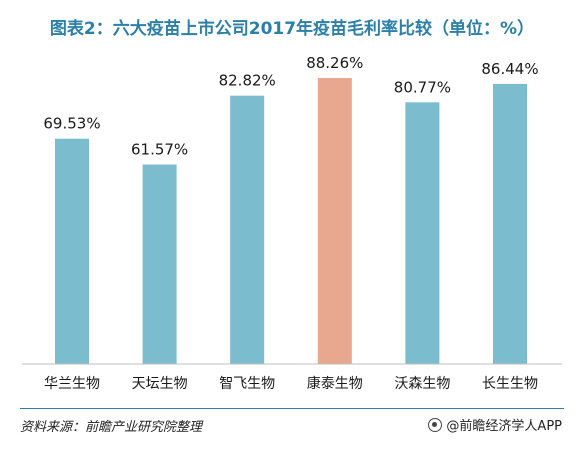  Describe the element at coordinates (509, 69) in the screenshot. I see `value-label-6: 86.44%` at that location.